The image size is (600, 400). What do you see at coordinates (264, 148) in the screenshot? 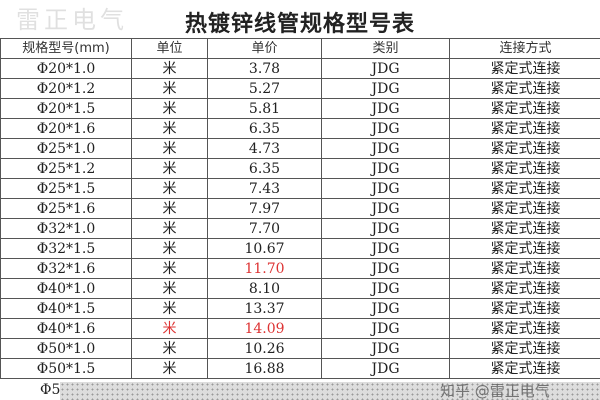
I see `table-cell: 4.73` at bounding box center [264, 148].